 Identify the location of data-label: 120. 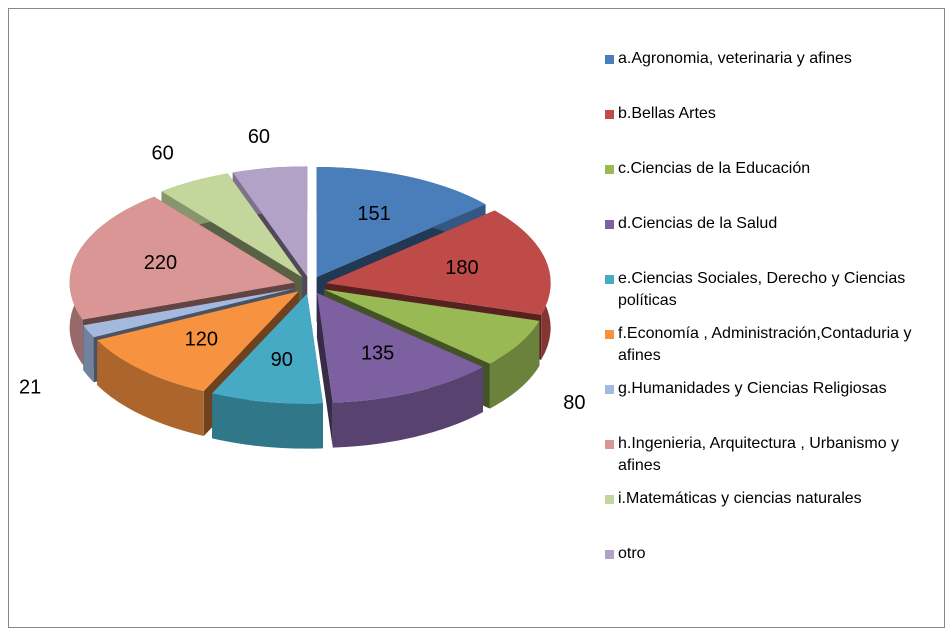
(201, 339).